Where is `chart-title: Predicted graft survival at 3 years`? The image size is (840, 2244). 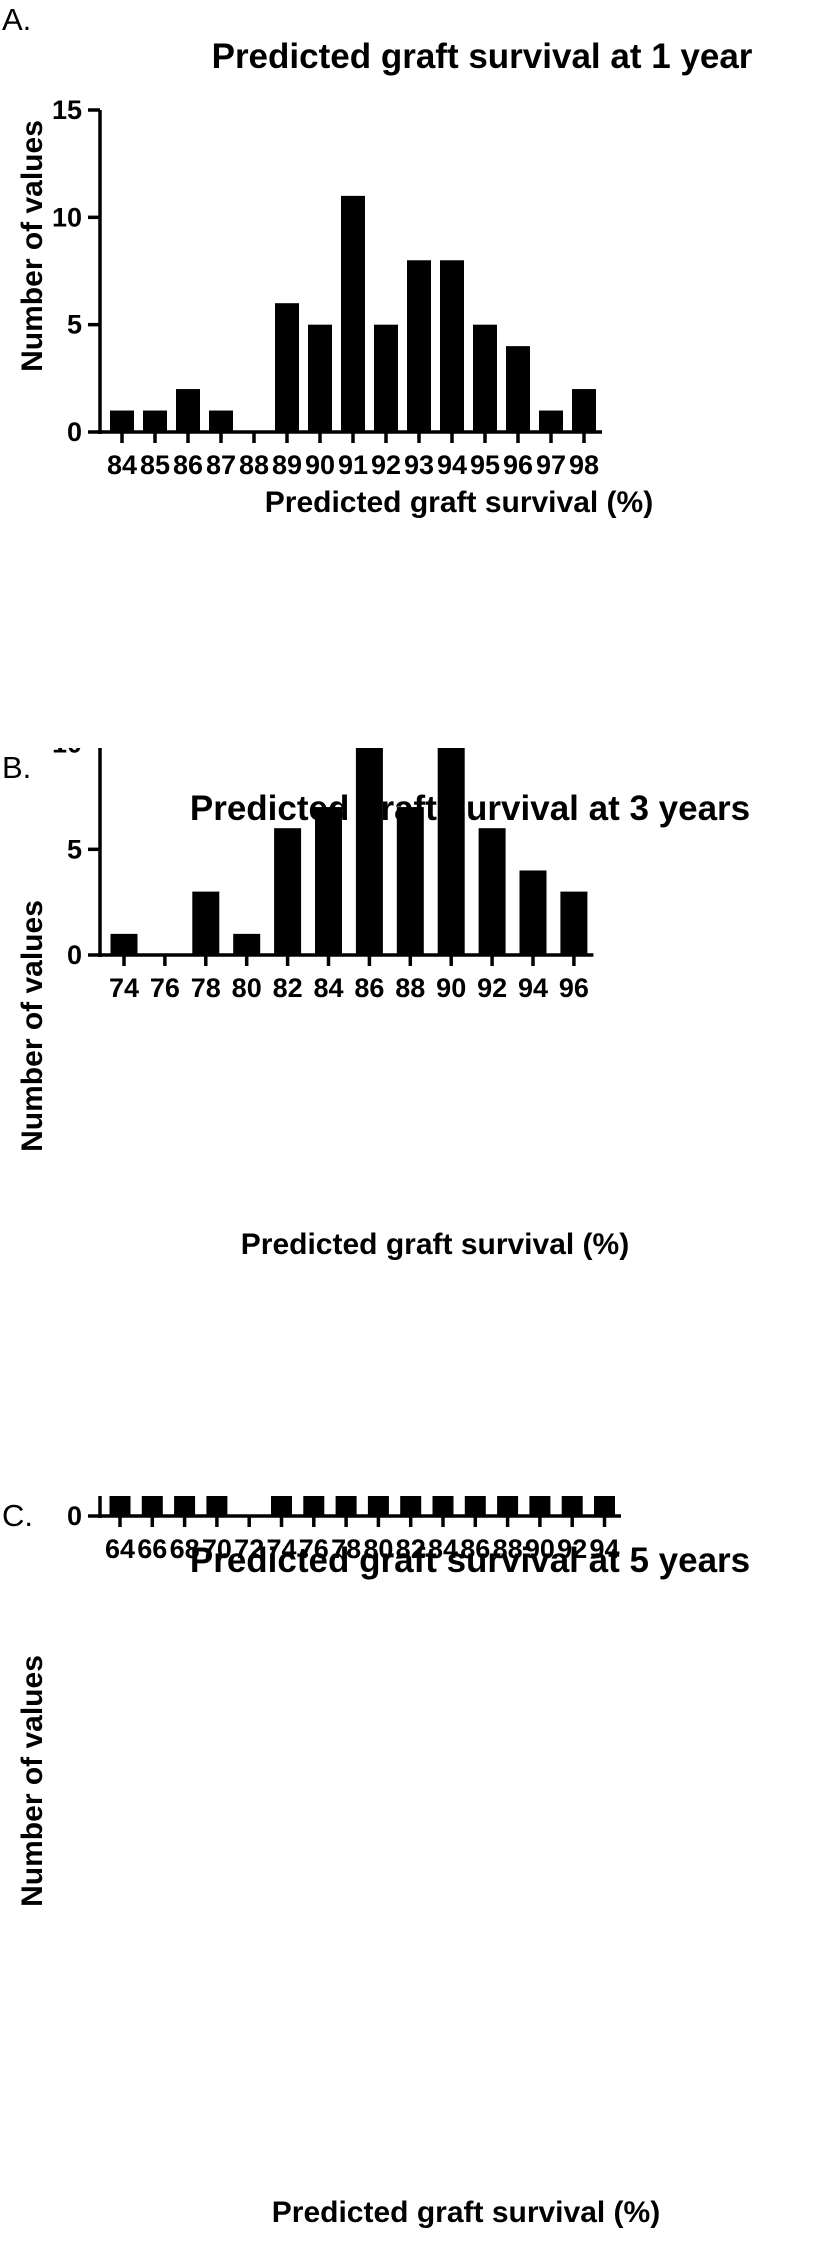 chart-title: Predicted graft survival at 3 years is located at coordinates (470, 808).